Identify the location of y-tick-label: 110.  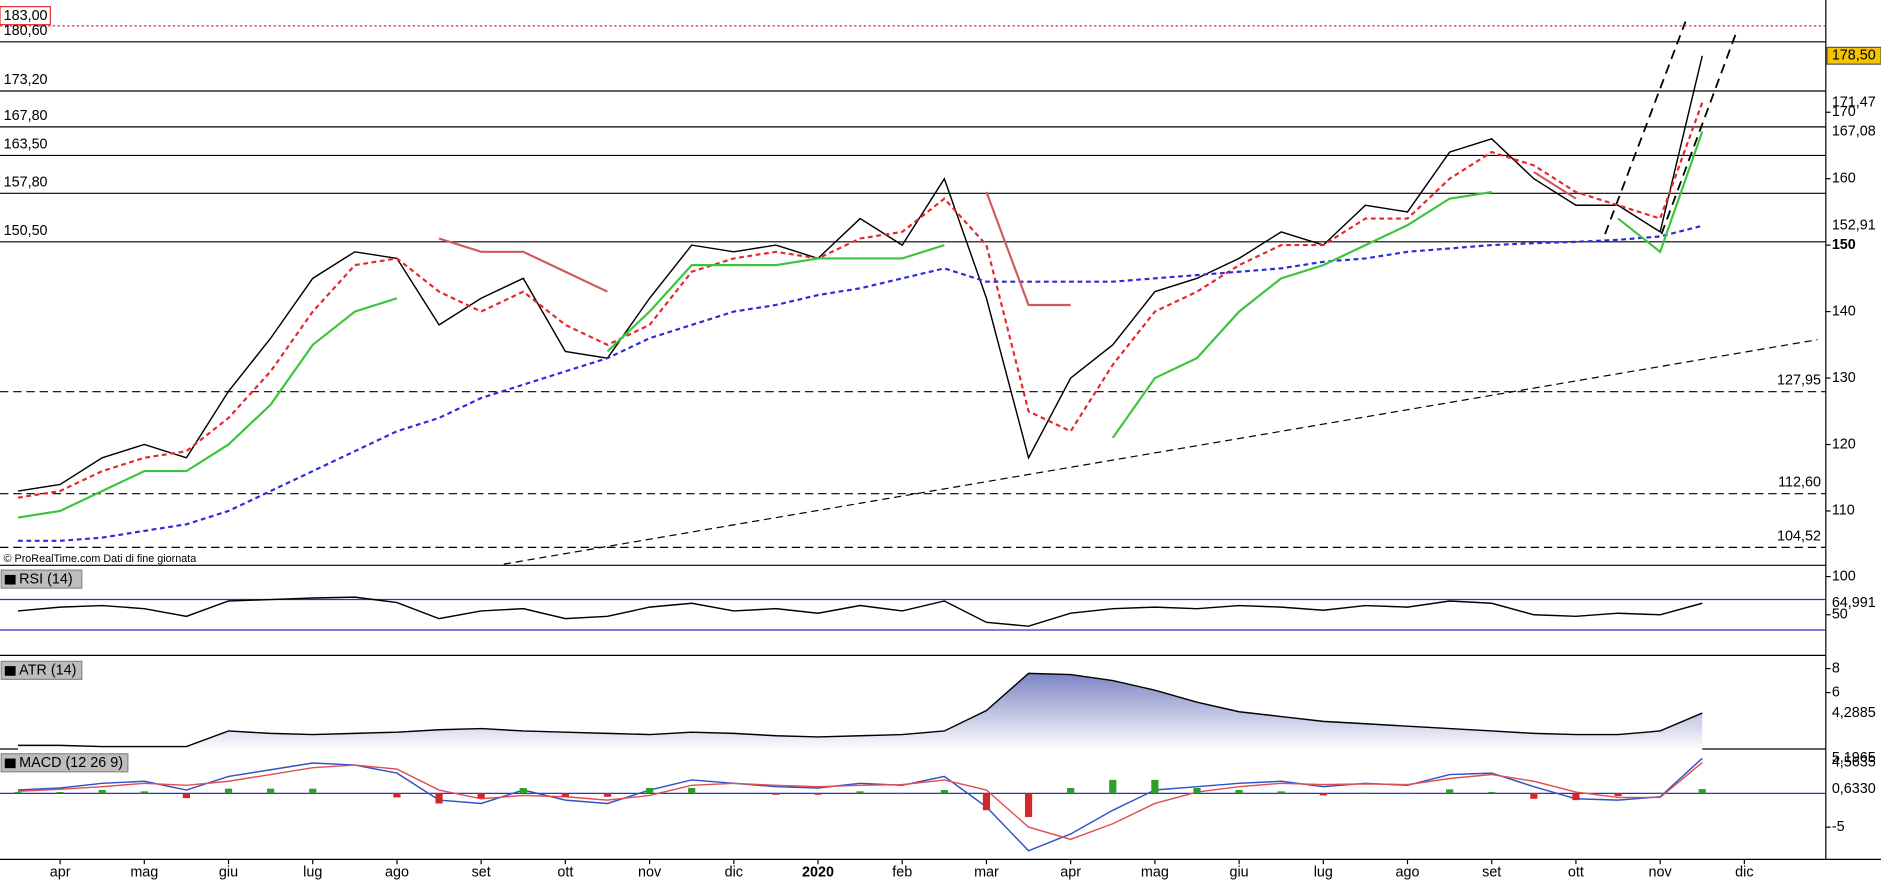
(1843, 511).